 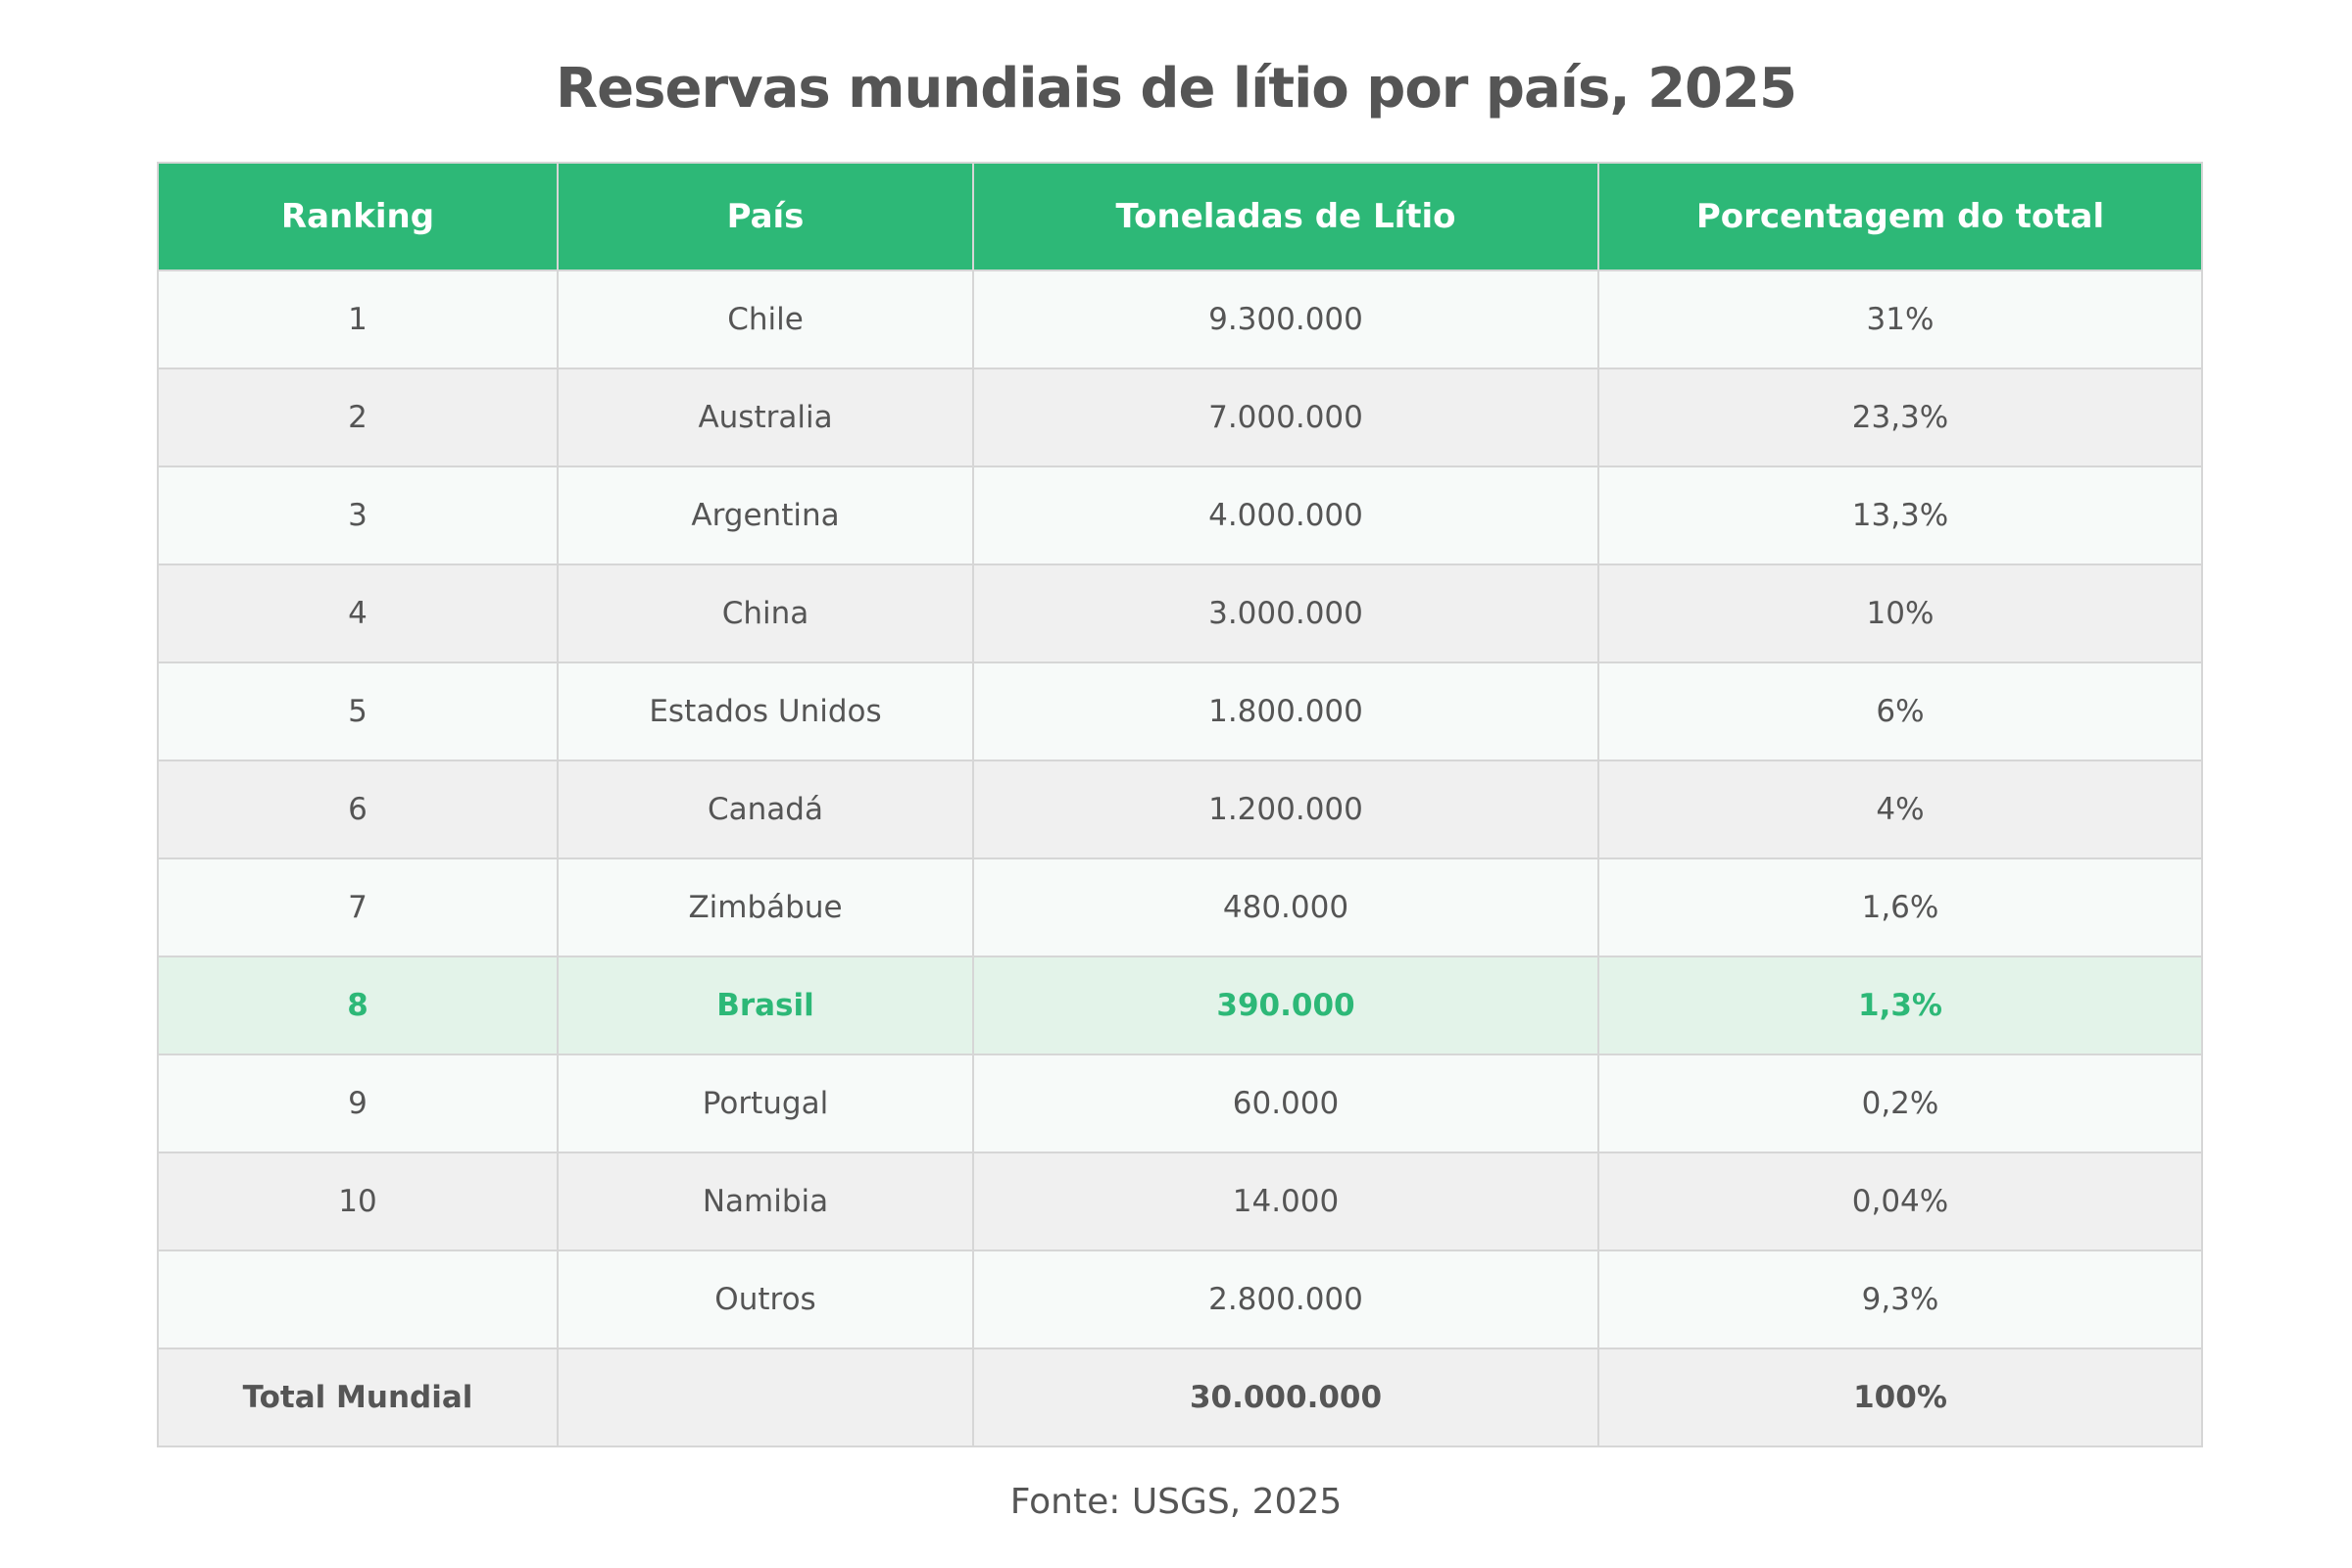 I want to click on total-row: Total Mundial 30.000.000 100%, so click(x=1180, y=1397).